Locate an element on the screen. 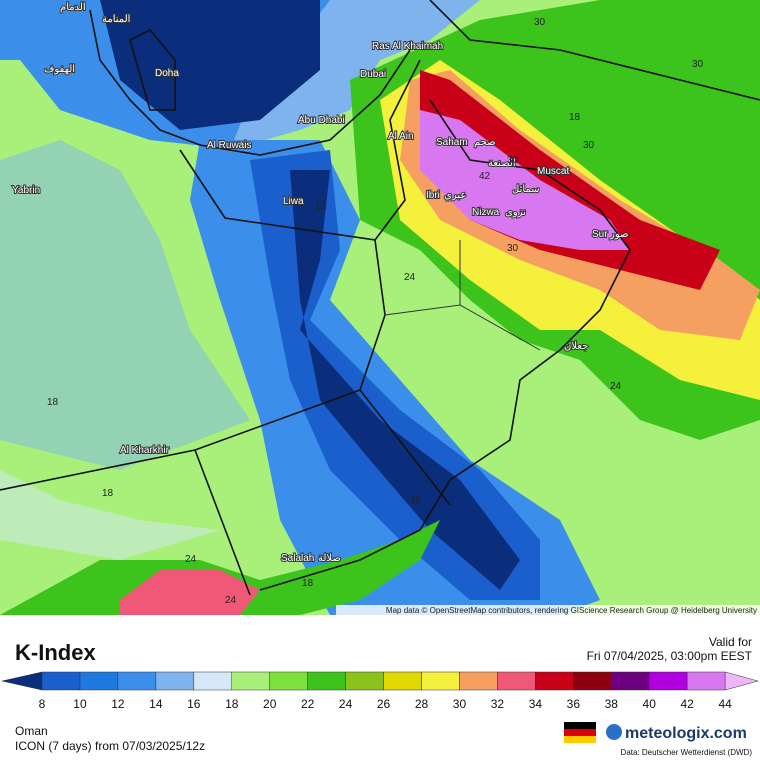  contour-label: 42 is located at coordinates (485, 176).